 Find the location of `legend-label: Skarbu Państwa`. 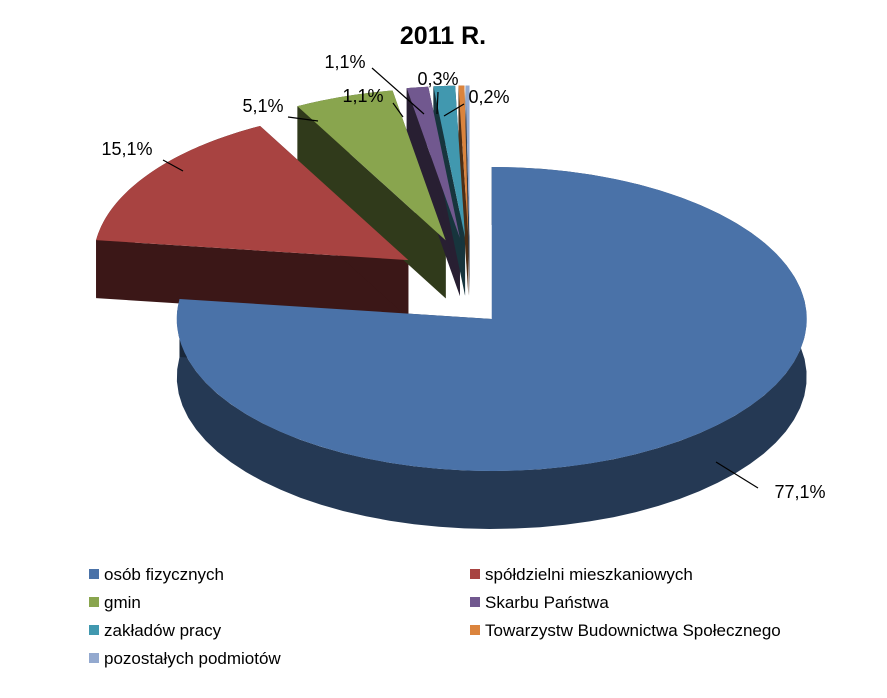

legend-label: Skarbu Państwa is located at coordinates (547, 602).